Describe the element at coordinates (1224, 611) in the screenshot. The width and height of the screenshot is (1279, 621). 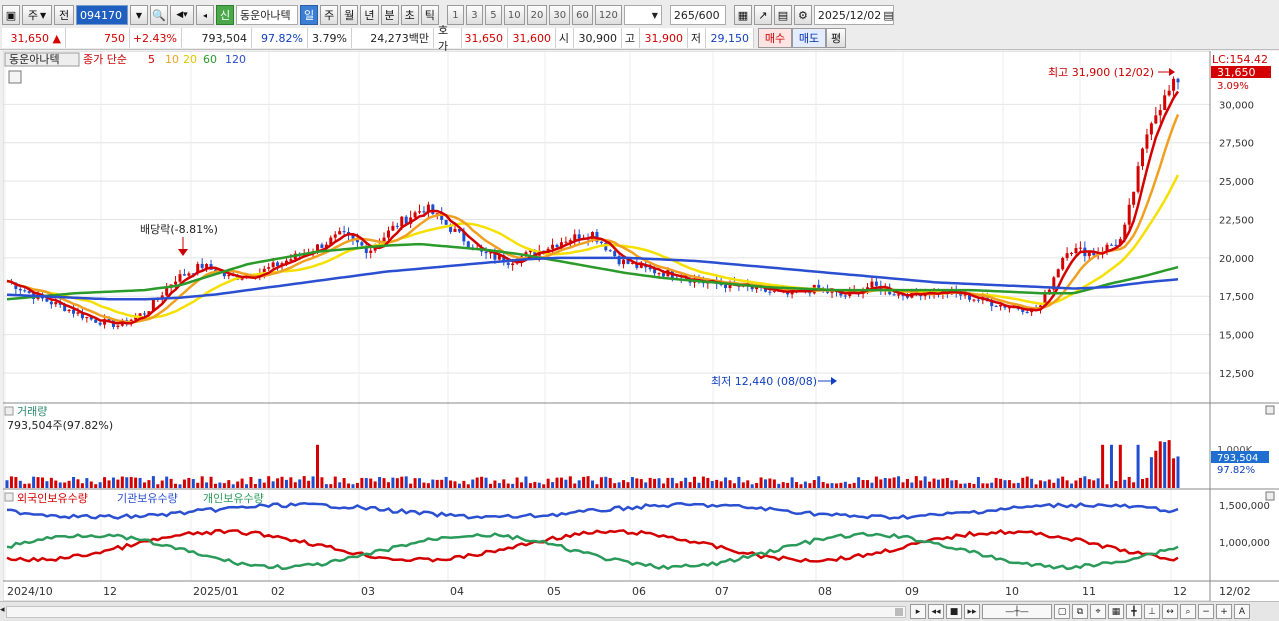
I see `zoom-in-icon: +` at that location.